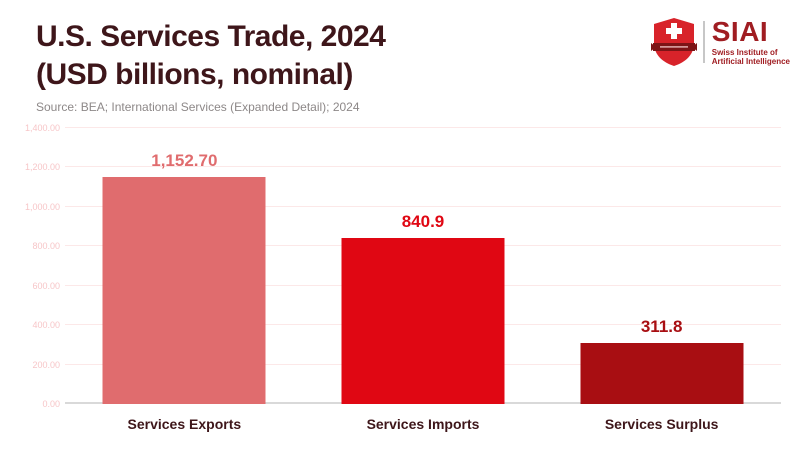 The height and width of the screenshot is (450, 800). I want to click on y-axis-tick-label: 0.00, so click(51, 404).